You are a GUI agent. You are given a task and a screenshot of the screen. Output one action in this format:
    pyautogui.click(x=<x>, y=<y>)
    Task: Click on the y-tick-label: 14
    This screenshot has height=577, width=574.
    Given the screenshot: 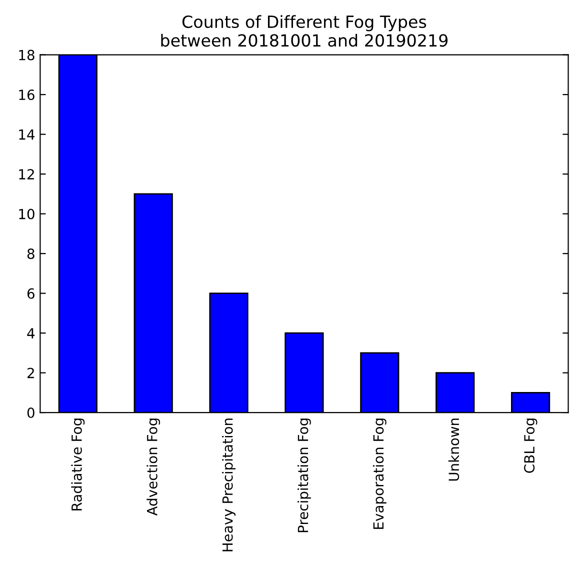 What is the action you would take?
    pyautogui.click(x=27, y=134)
    